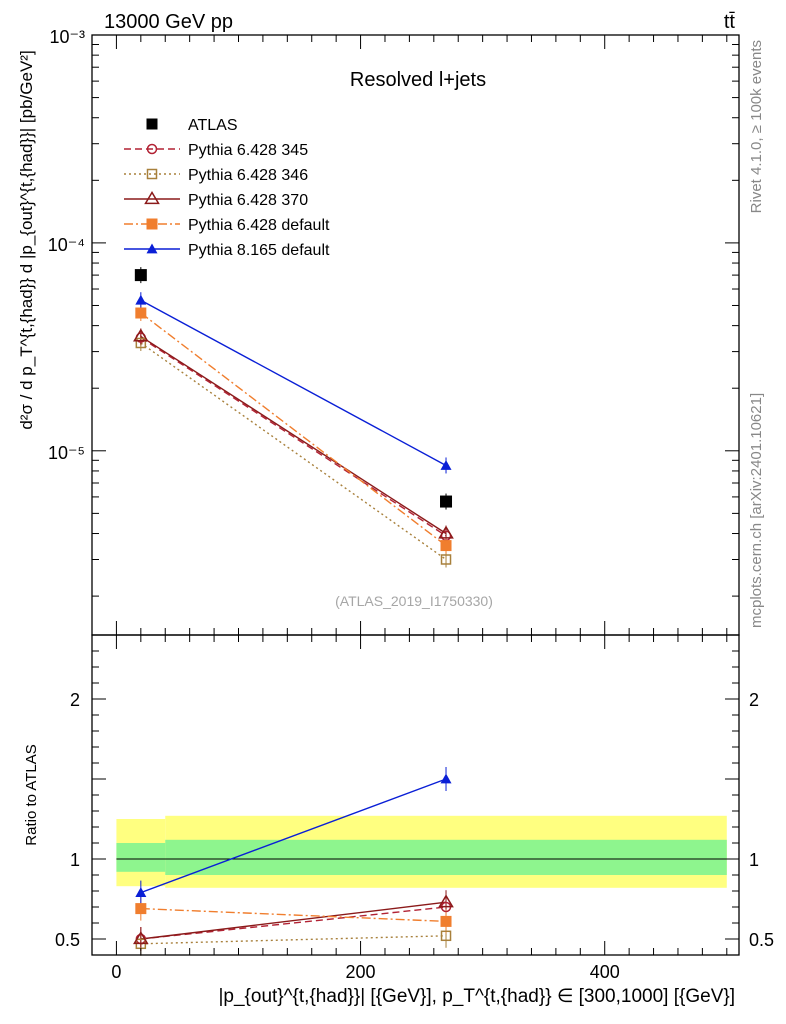  What do you see at coordinates (248, 200) in the screenshot?
I see `legend-label-3: Pythia 6.428 370` at bounding box center [248, 200].